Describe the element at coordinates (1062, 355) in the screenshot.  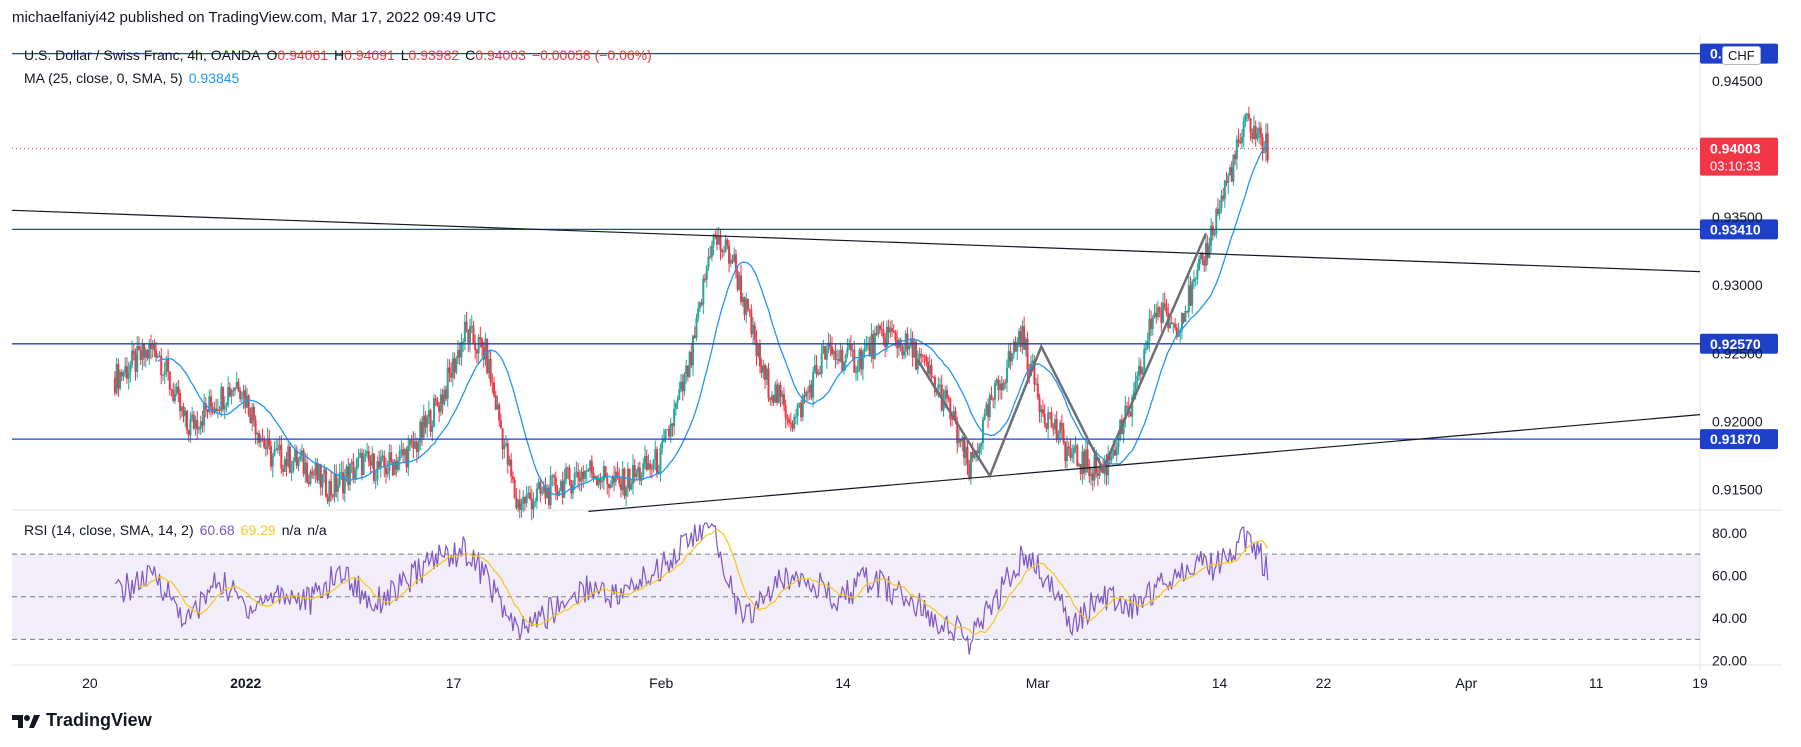
I see `chart-pattern-drawing` at that location.